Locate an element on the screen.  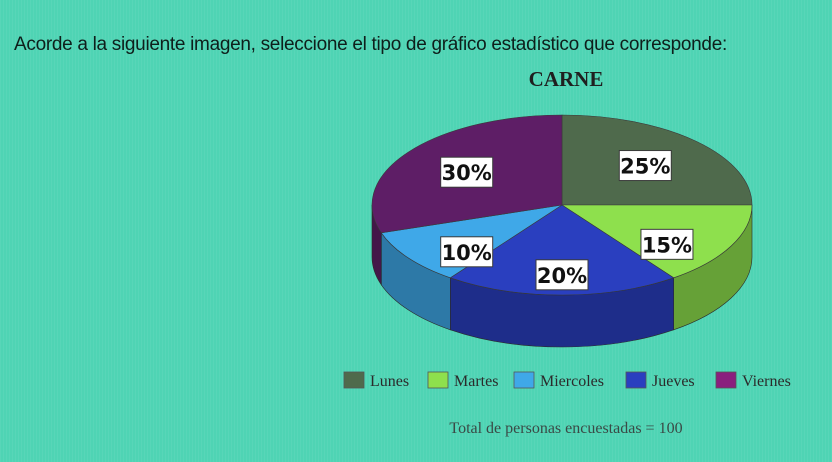
legend-label: Jueves is located at coordinates (673, 381).